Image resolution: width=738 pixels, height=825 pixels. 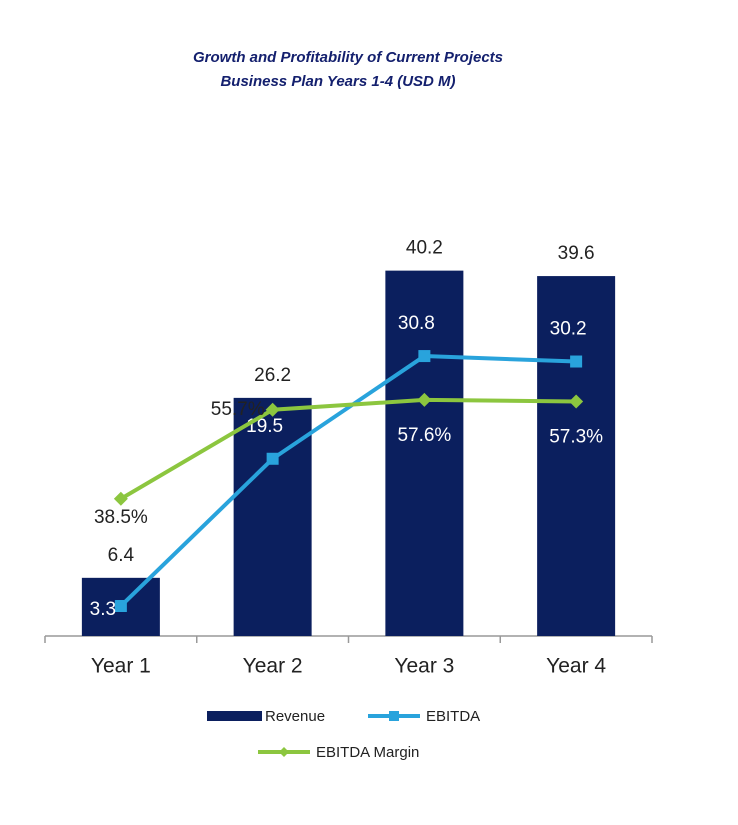 What do you see at coordinates (348, 449) in the screenshot?
I see `line` at bounding box center [348, 449].